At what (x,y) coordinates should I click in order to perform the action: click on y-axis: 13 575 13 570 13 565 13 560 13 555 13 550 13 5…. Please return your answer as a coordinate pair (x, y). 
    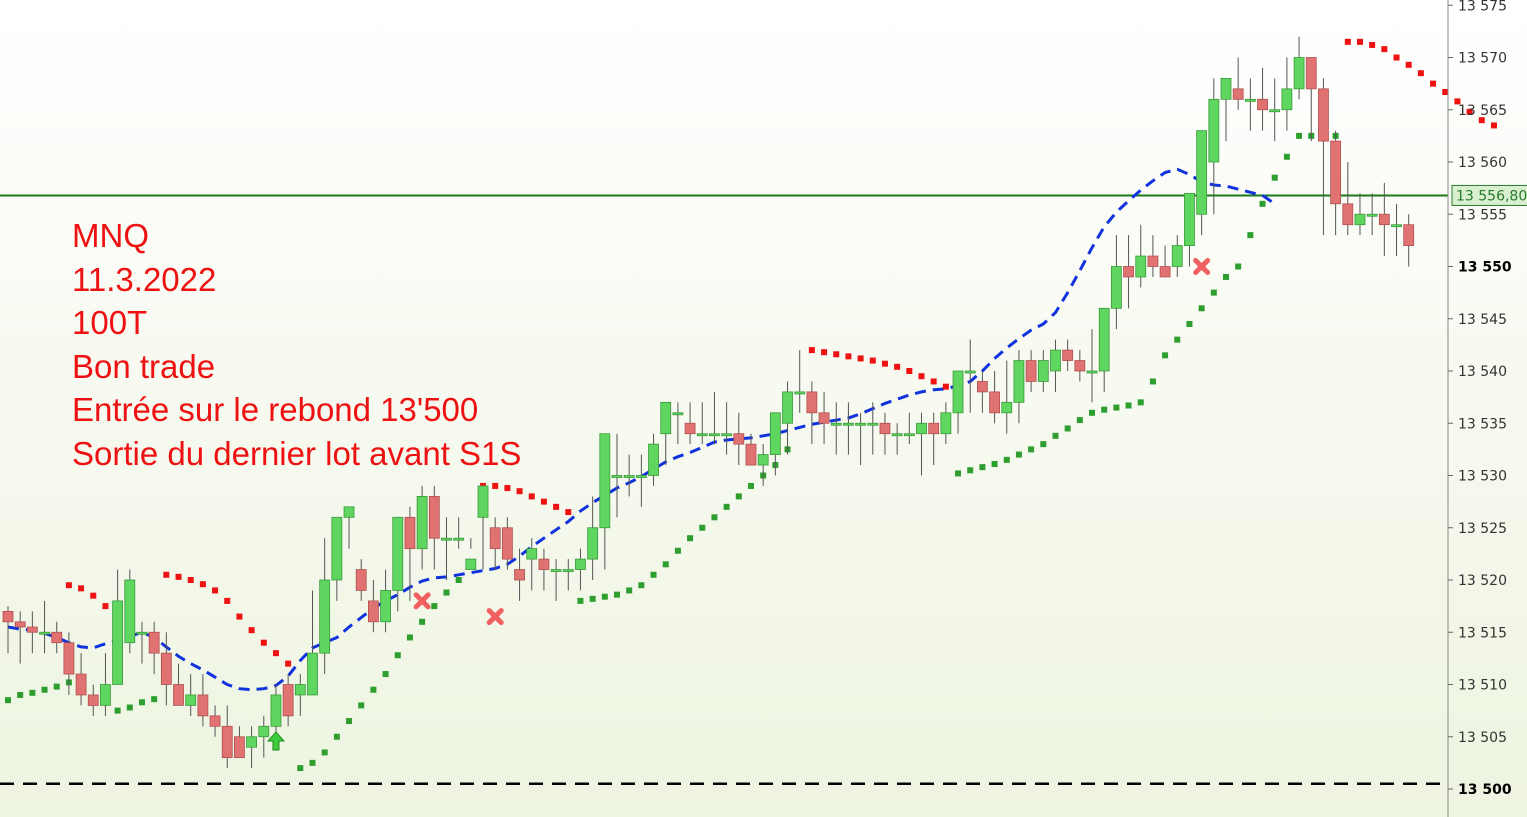
    Looking at the image, I should click on (1479, 408).